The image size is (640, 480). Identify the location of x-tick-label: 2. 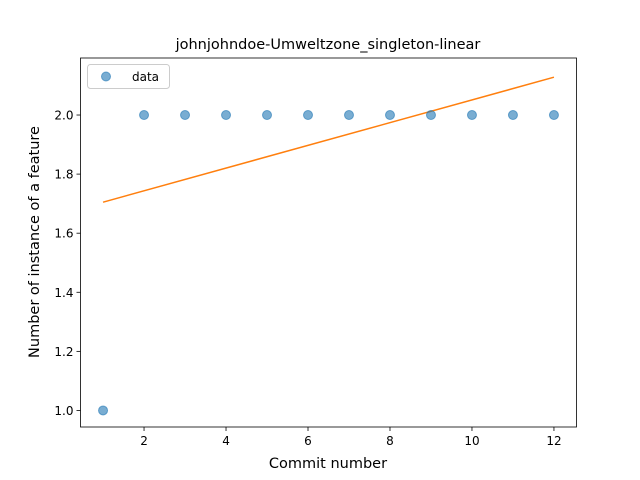
(144, 441).